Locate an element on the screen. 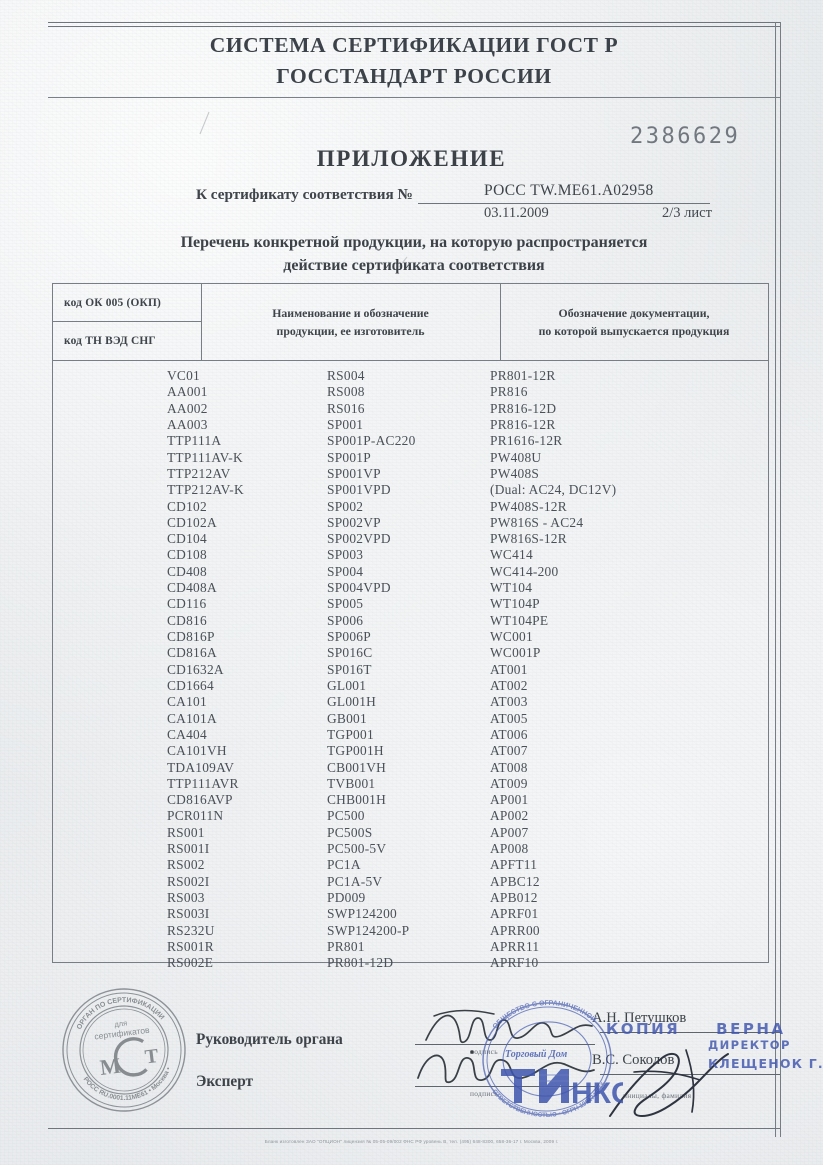 Image resolution: width=823 pixels, height=1165 pixels. frame-line-right-outer is located at coordinates (775, 579).